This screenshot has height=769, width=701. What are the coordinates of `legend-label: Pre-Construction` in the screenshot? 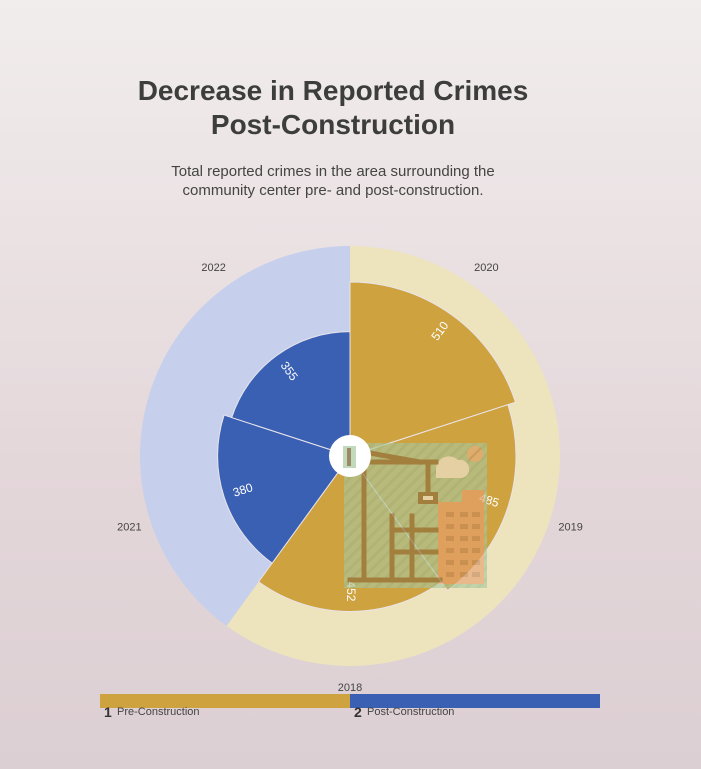 It's located at (158, 712).